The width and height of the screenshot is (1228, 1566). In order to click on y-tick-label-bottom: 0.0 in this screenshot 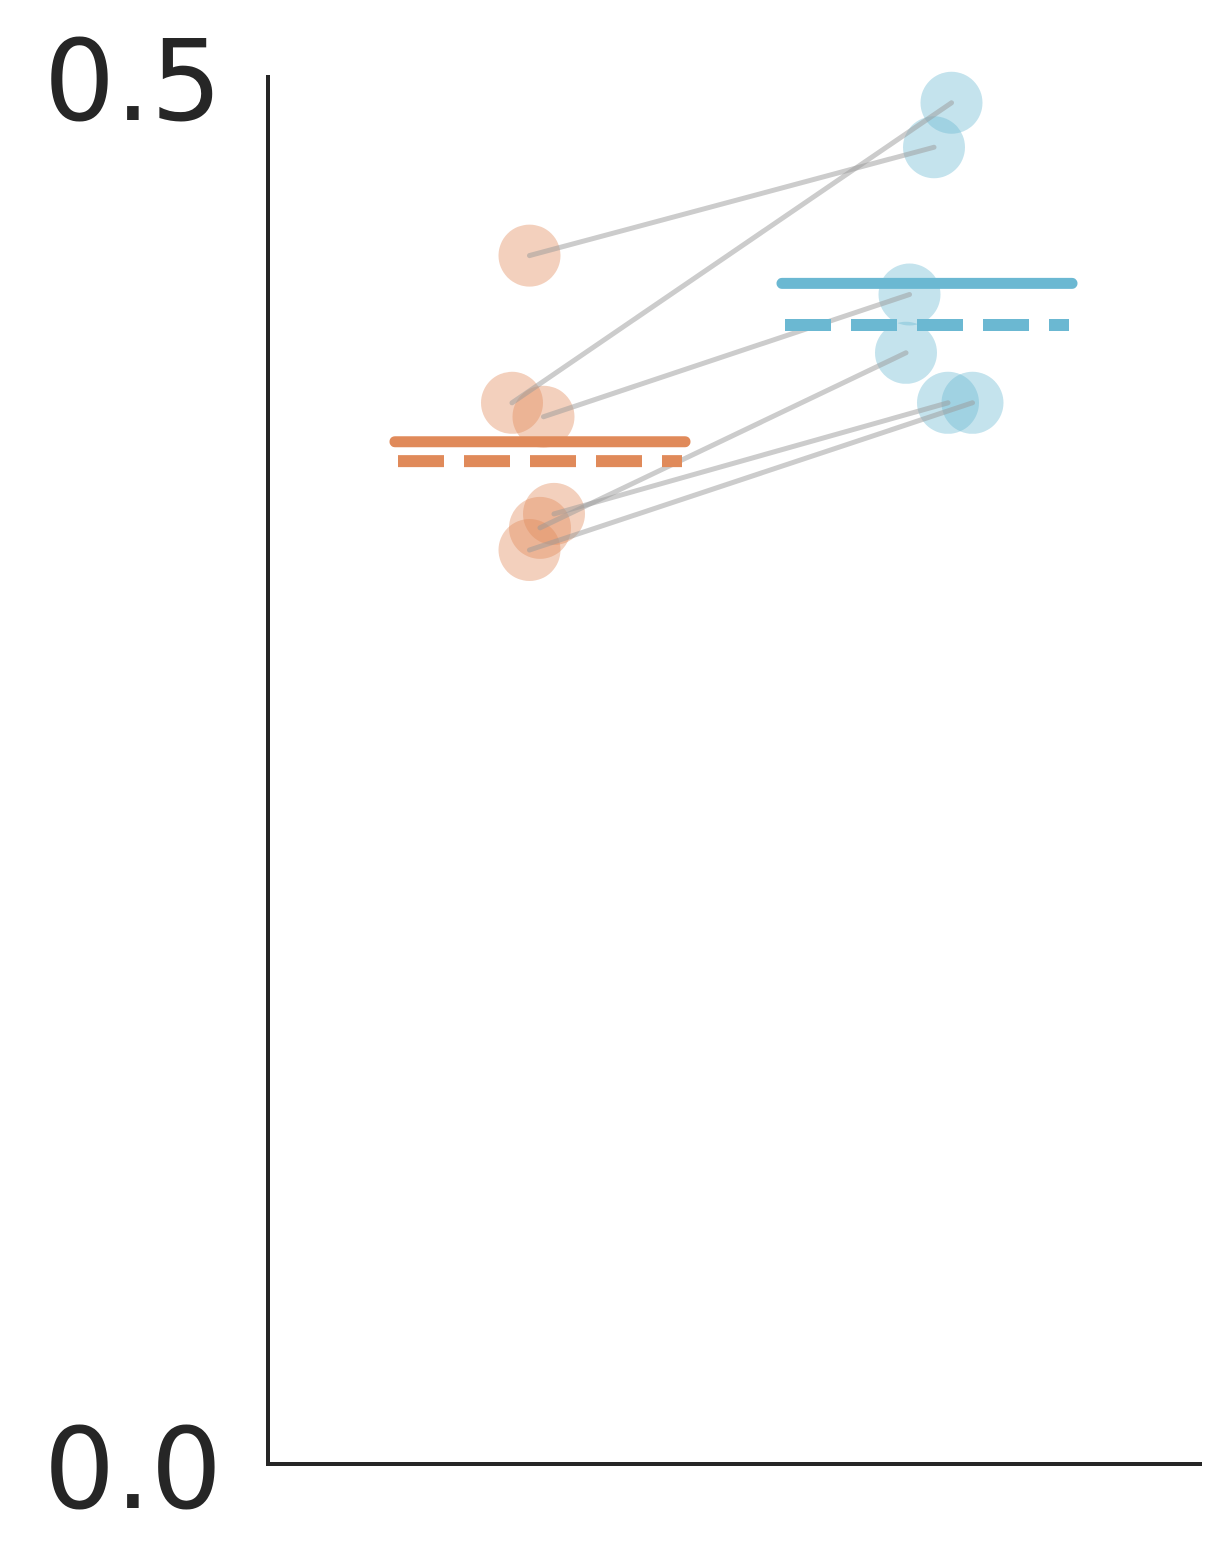, I will do `click(133, 1470)`.